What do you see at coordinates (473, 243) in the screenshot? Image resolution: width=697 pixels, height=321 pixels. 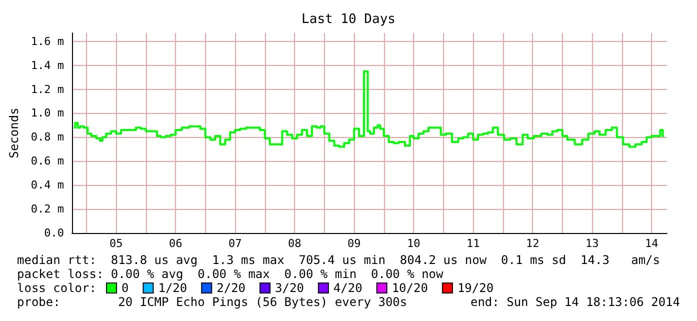 I see `x-tick-label: 11` at bounding box center [473, 243].